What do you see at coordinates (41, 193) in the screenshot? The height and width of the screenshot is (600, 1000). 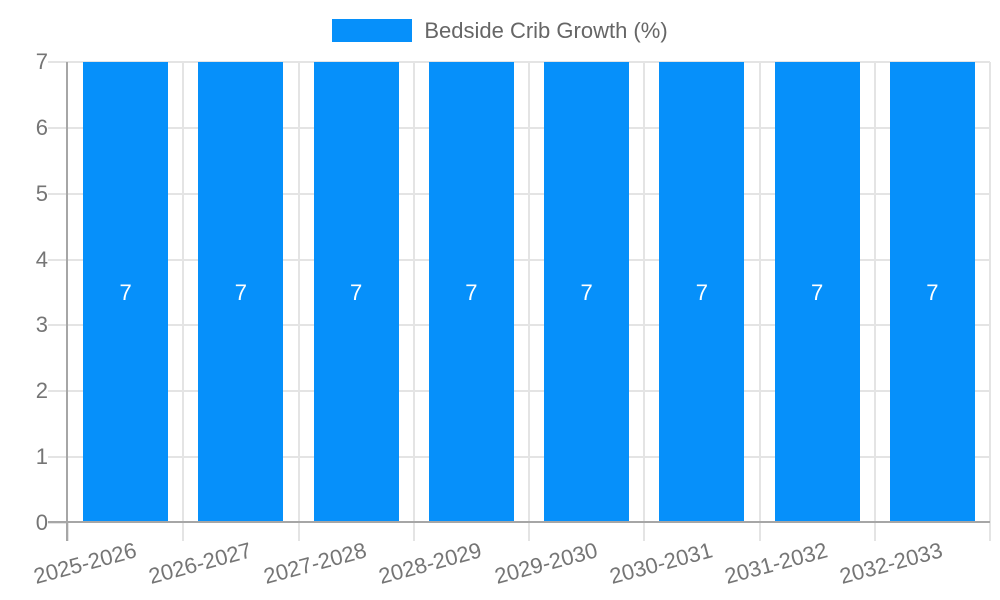 I see `y-tick-label: 5` at bounding box center [41, 193].